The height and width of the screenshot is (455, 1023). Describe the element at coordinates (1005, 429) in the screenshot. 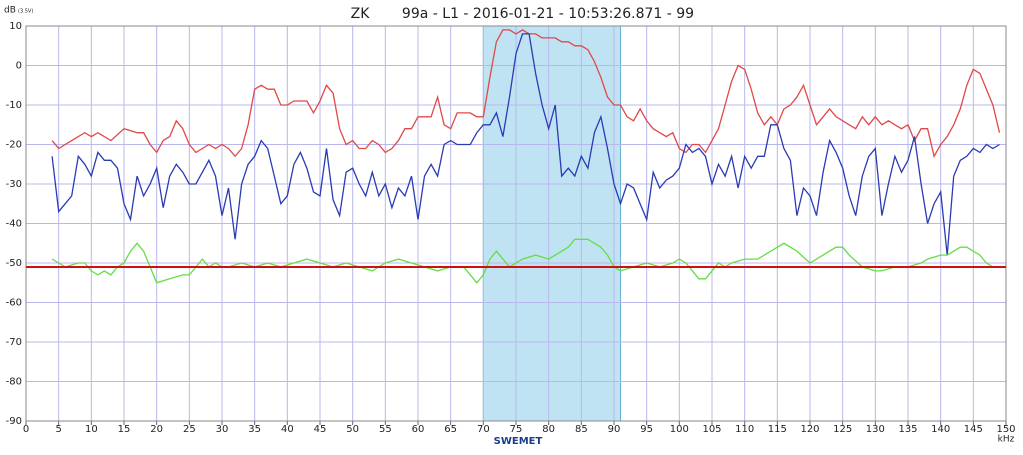

I see `x-tick-label: 150` at that location.